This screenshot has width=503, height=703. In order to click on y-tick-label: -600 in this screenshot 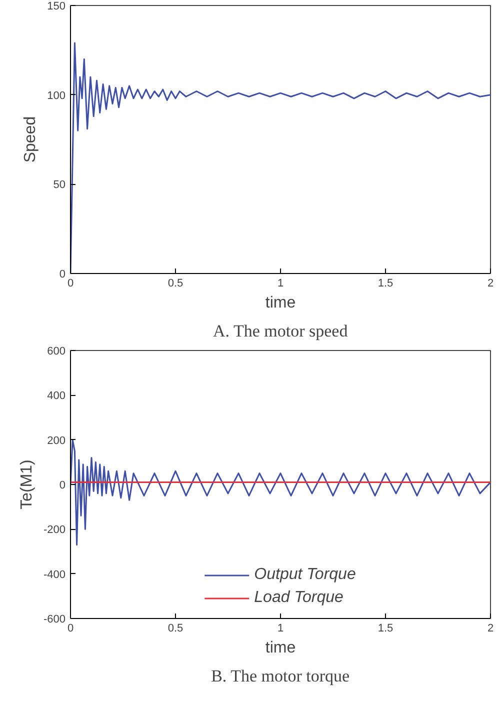, I will do `click(54, 620)`.